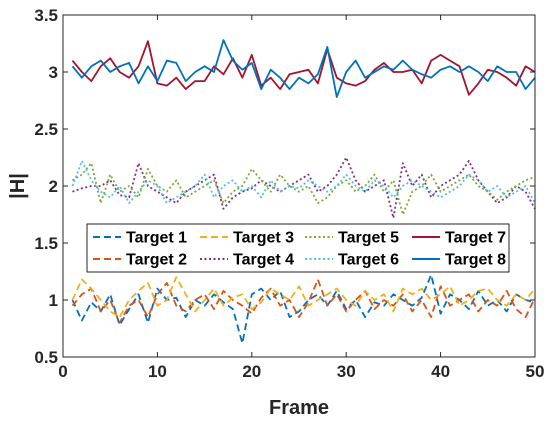 The height and width of the screenshot is (423, 550). I want to click on x-axis-label: Frame, so click(299, 408).